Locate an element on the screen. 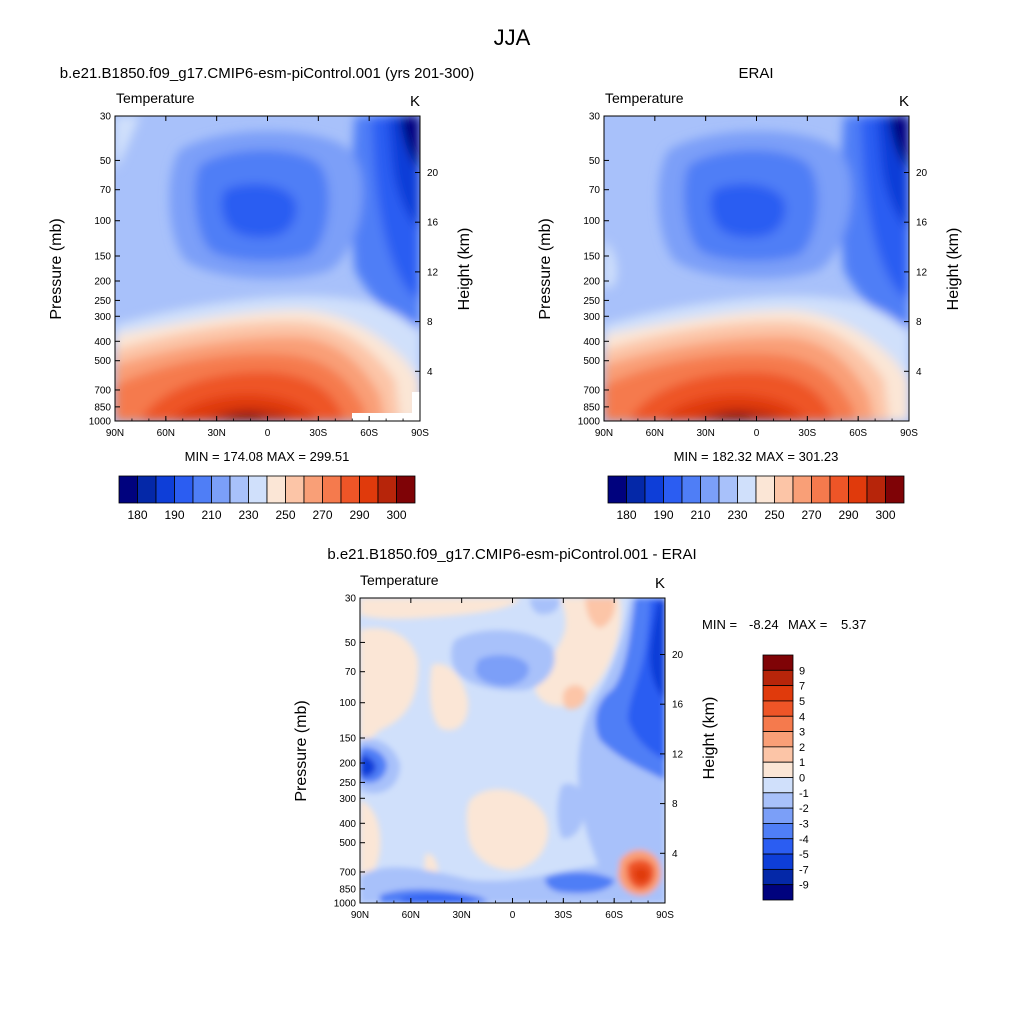 The width and height of the screenshot is (1024, 1024). panel-model-ytick-right-label: 4 is located at coordinates (430, 372).